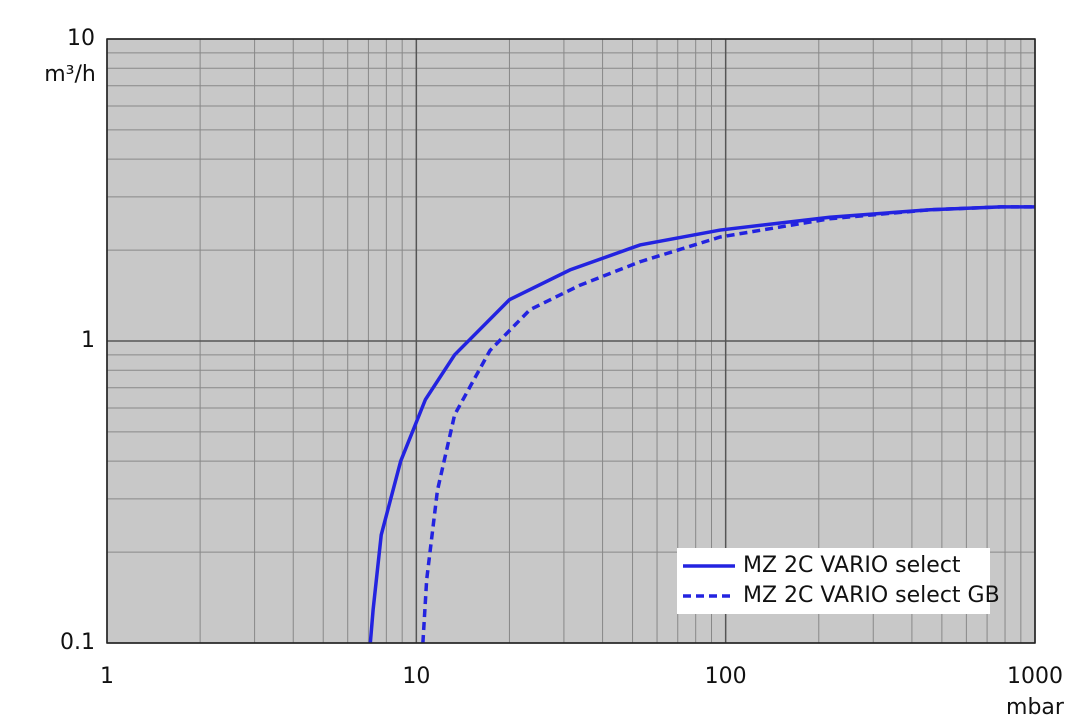  What do you see at coordinates (833, 581) in the screenshot?
I see `legend-box` at bounding box center [833, 581].